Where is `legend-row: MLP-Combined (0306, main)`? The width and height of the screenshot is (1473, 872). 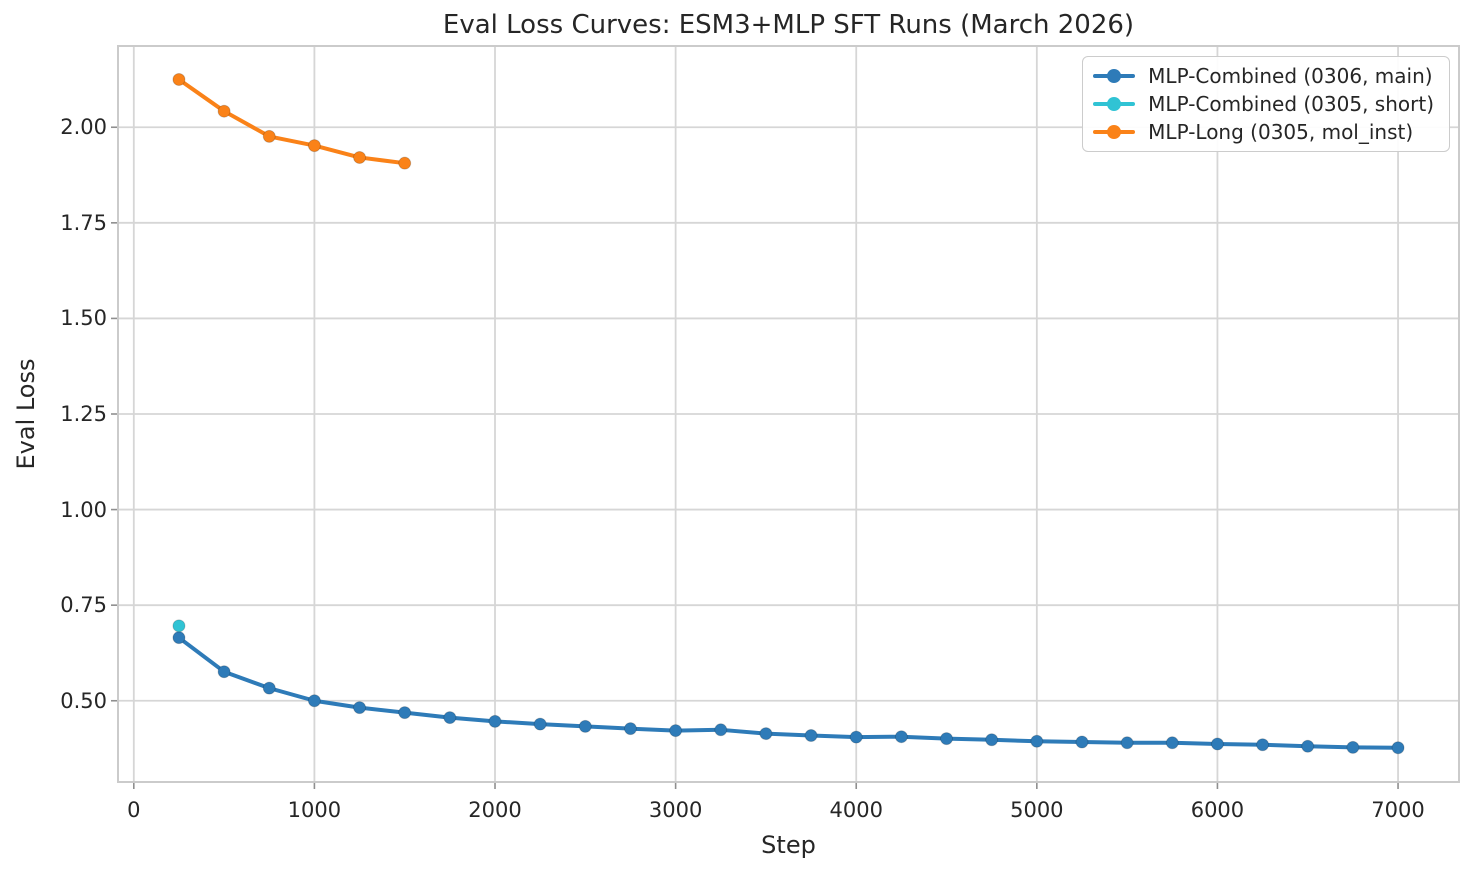
legend-row: MLP-Combined (0306, main) is located at coordinates (1263, 76).